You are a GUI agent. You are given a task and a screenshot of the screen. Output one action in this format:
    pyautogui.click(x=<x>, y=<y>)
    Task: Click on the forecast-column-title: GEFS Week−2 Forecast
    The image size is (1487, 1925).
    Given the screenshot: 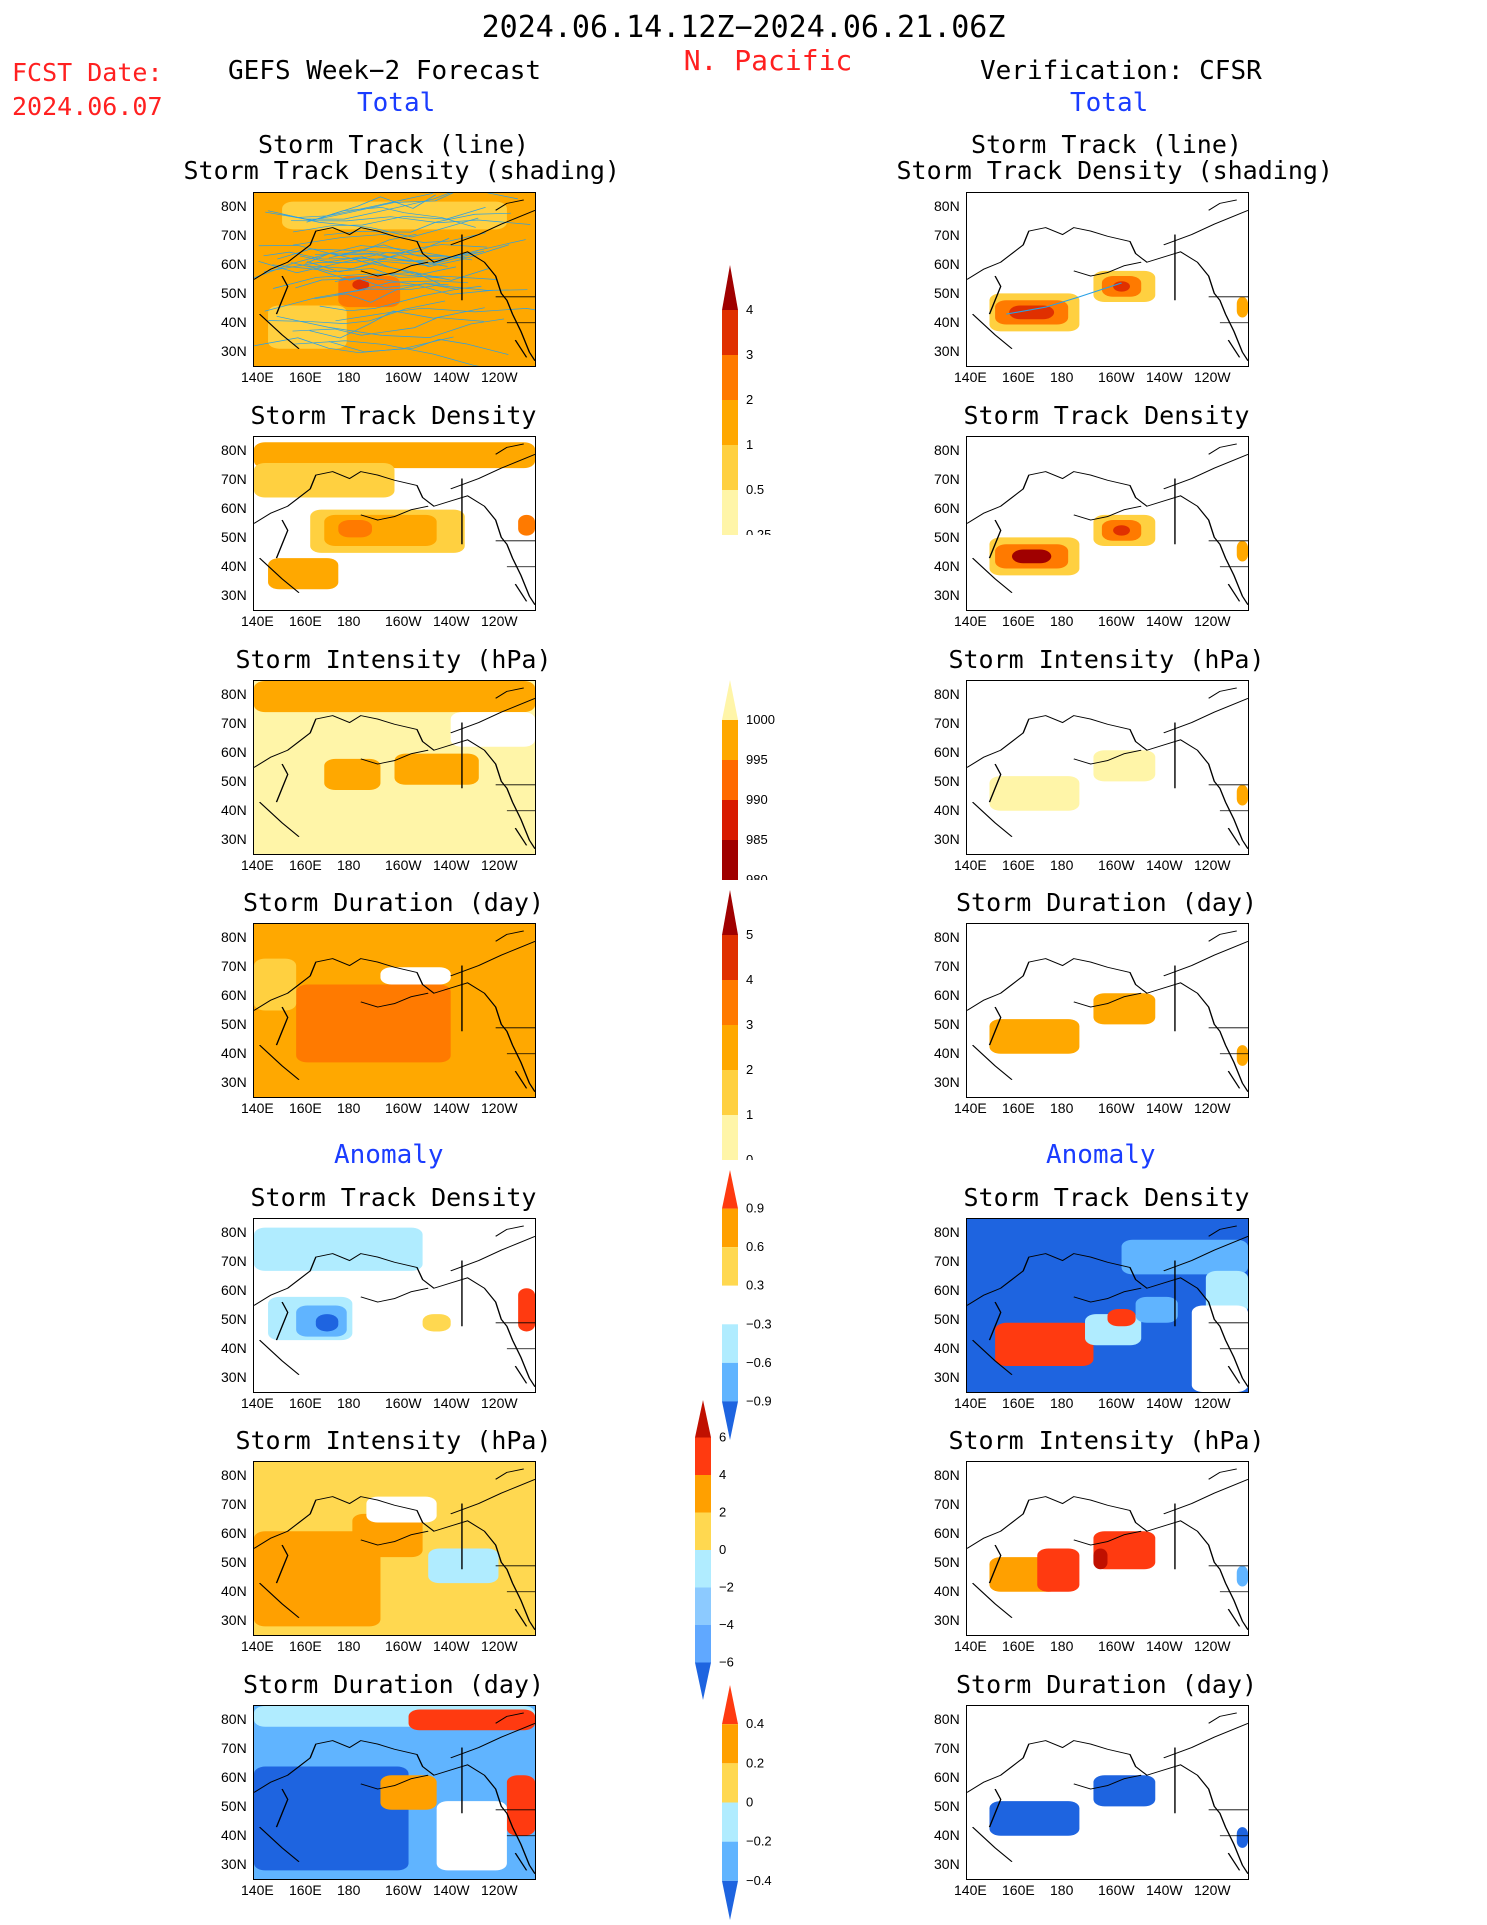 What is the action you would take?
    pyautogui.click(x=385, y=71)
    